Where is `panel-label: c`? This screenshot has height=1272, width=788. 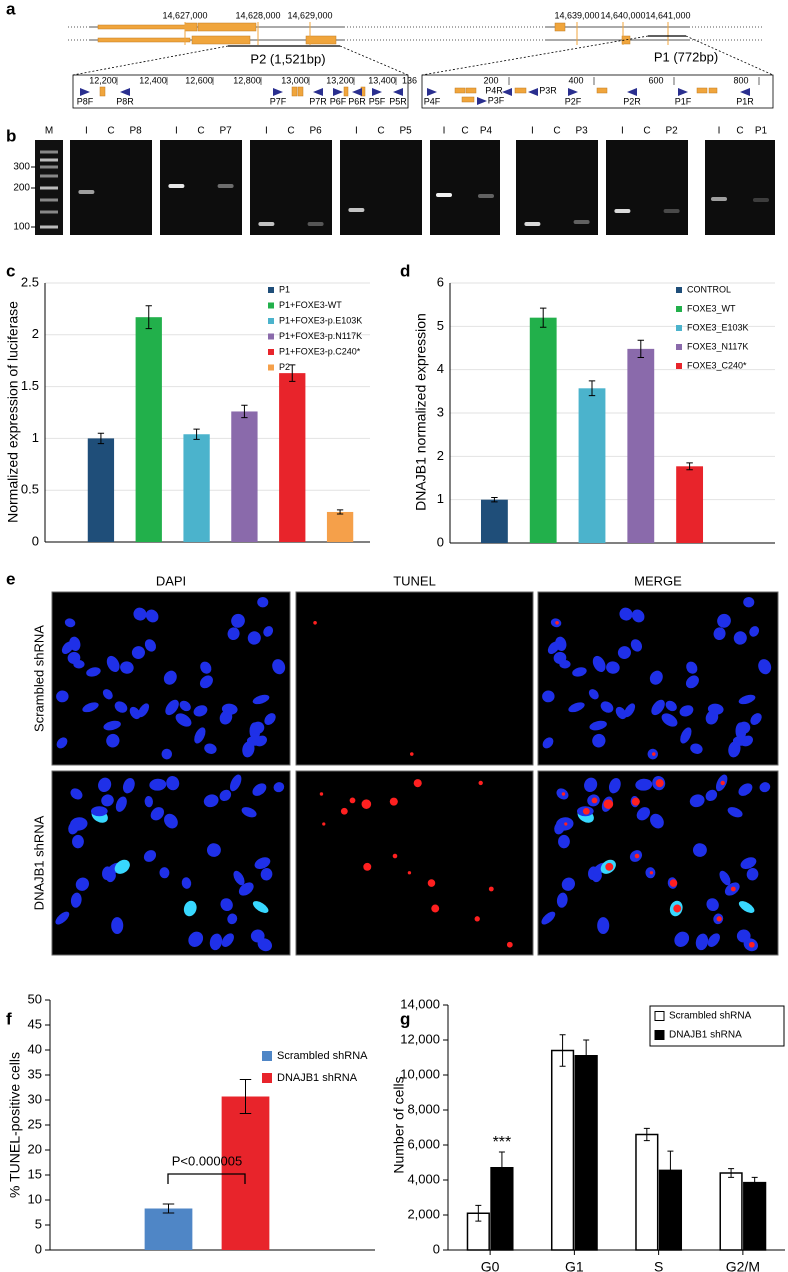 panel-label: c is located at coordinates (10, 270).